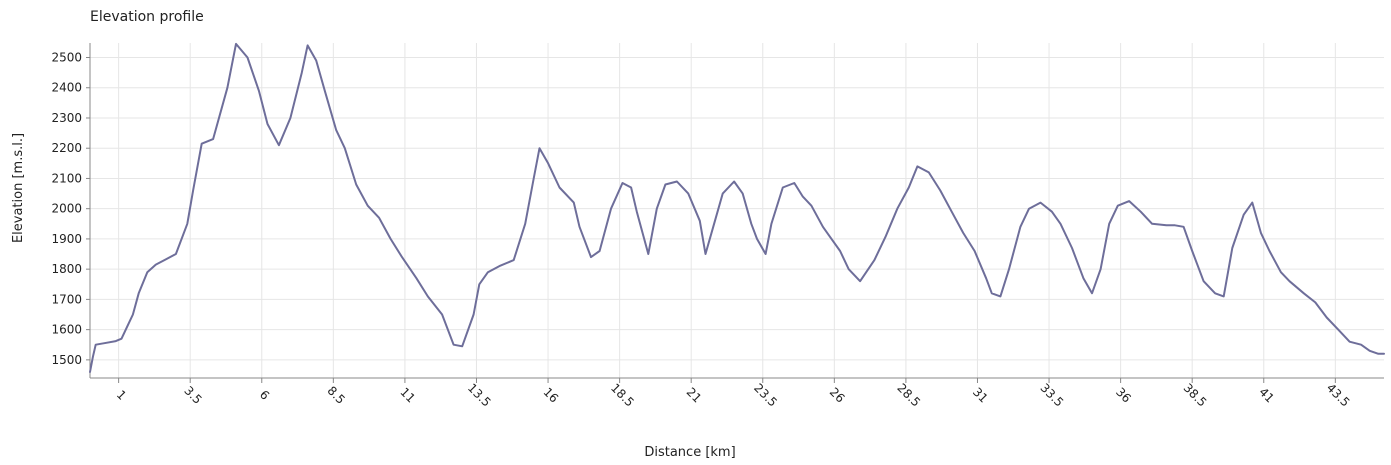  Describe the element at coordinates (66, 58) in the screenshot. I see `y-tick-label: 2500` at that location.